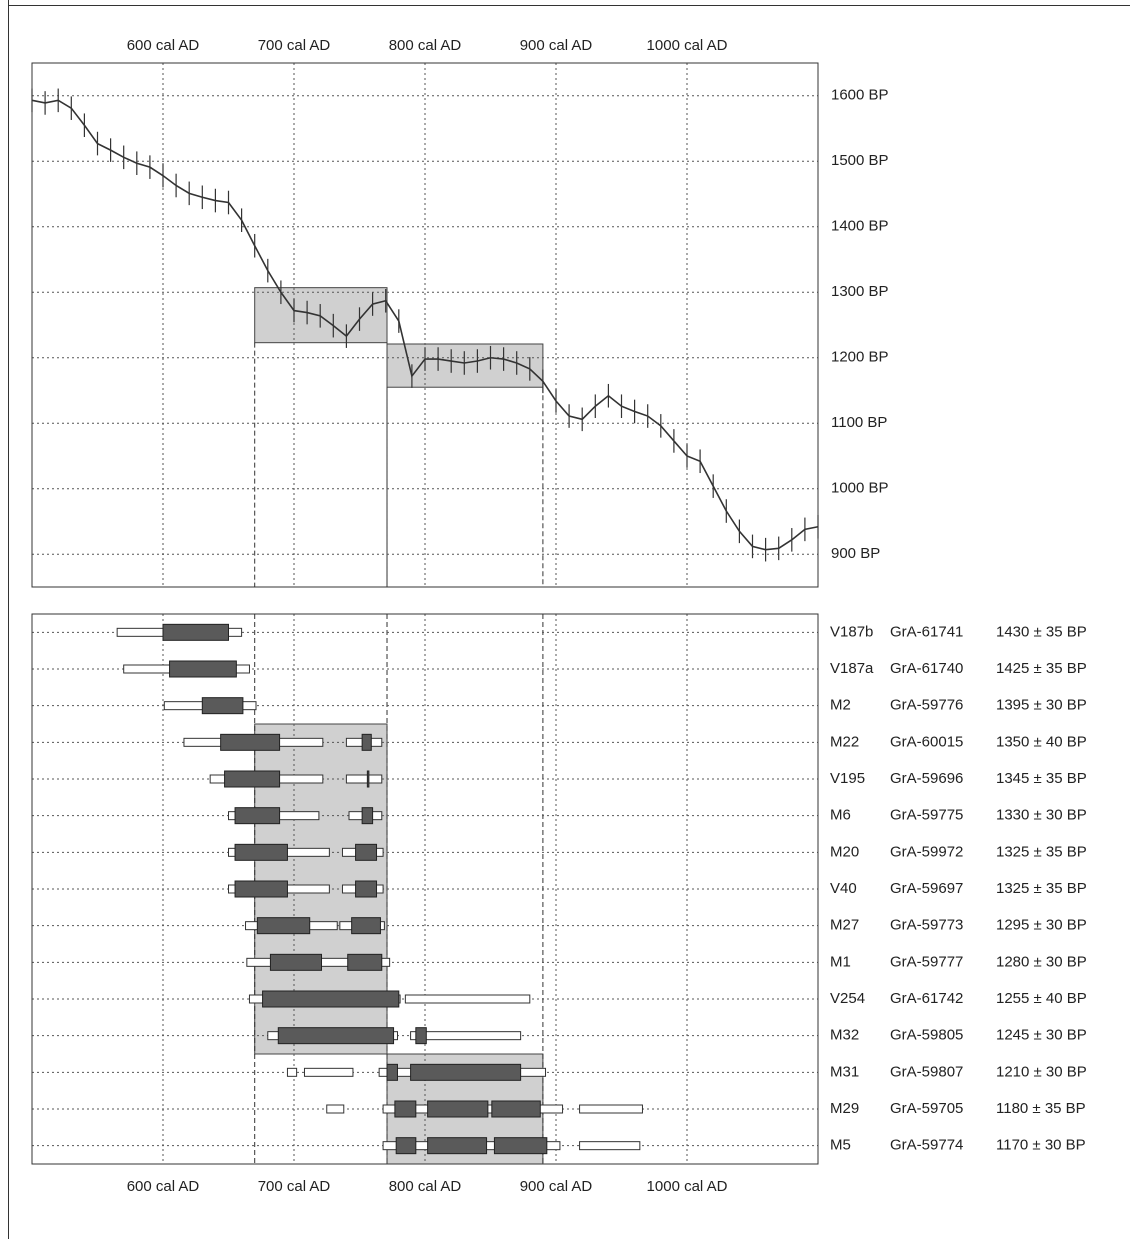  I want to click on date-label: 1345 ± 35 BP, so click(1041, 778).